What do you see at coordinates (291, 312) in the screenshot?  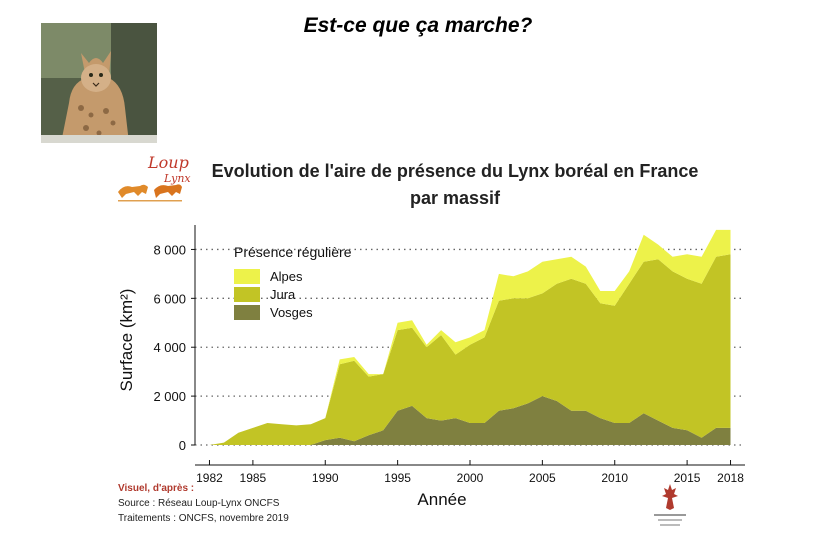 I see `legend-label-vosges: Vosges` at bounding box center [291, 312].